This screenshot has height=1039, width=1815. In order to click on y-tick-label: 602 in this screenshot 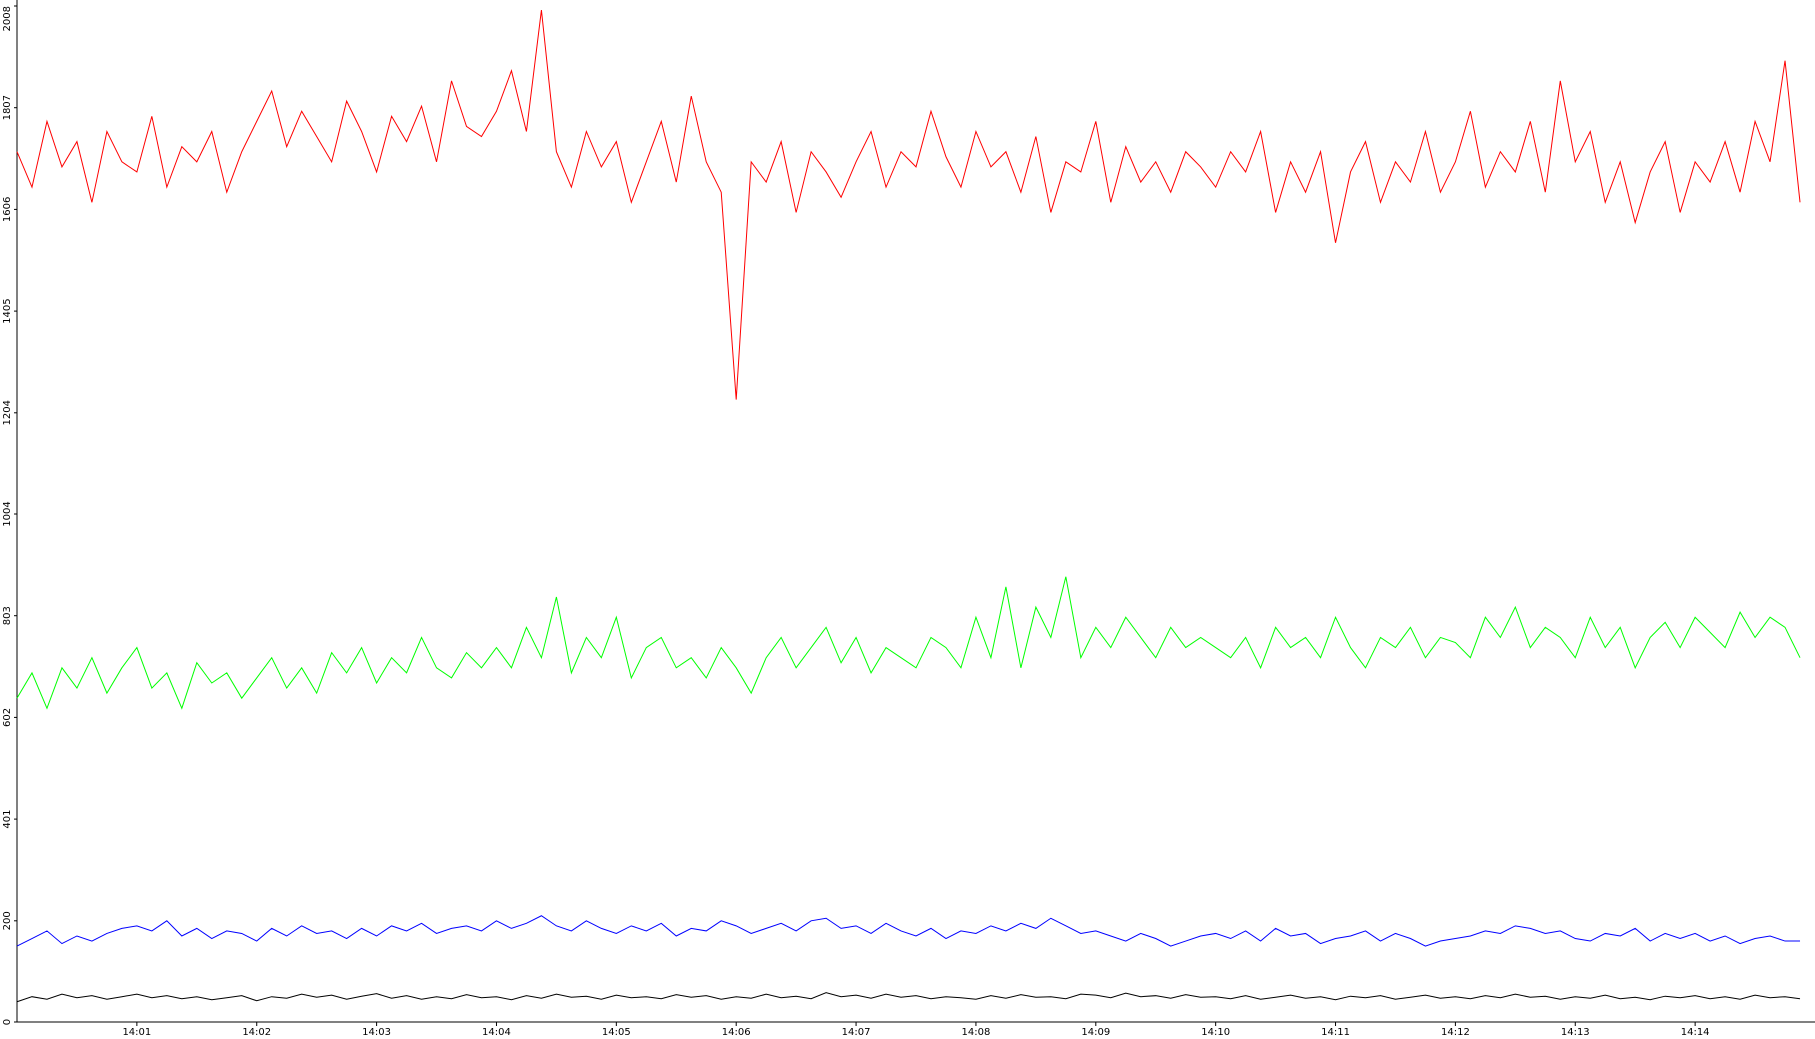, I will do `click(7, 717)`.